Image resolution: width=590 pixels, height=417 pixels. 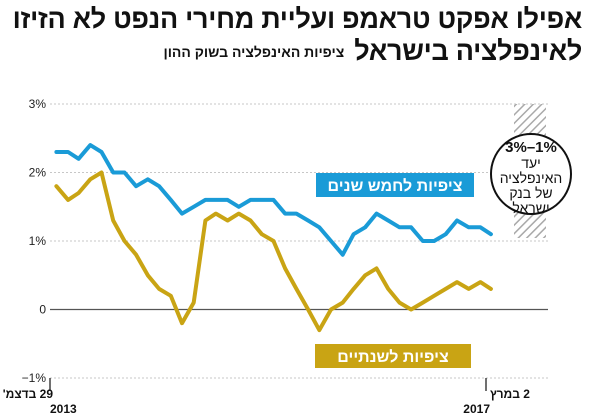 What do you see at coordinates (28, 394) in the screenshot?
I see `x-start-day-month: 29 בדצמ'` at bounding box center [28, 394].